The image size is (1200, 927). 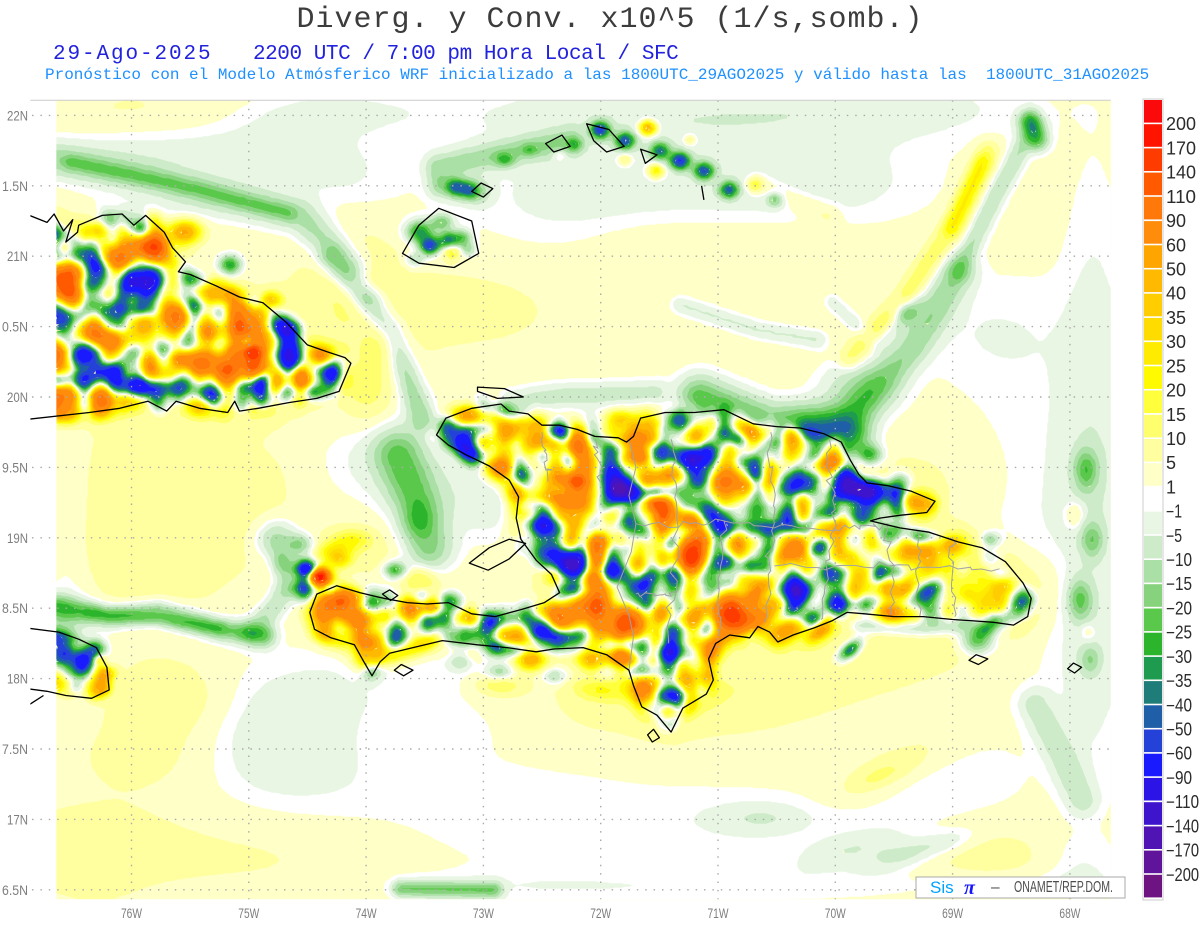 I want to click on svg-text: 5, so click(x=1171, y=463).